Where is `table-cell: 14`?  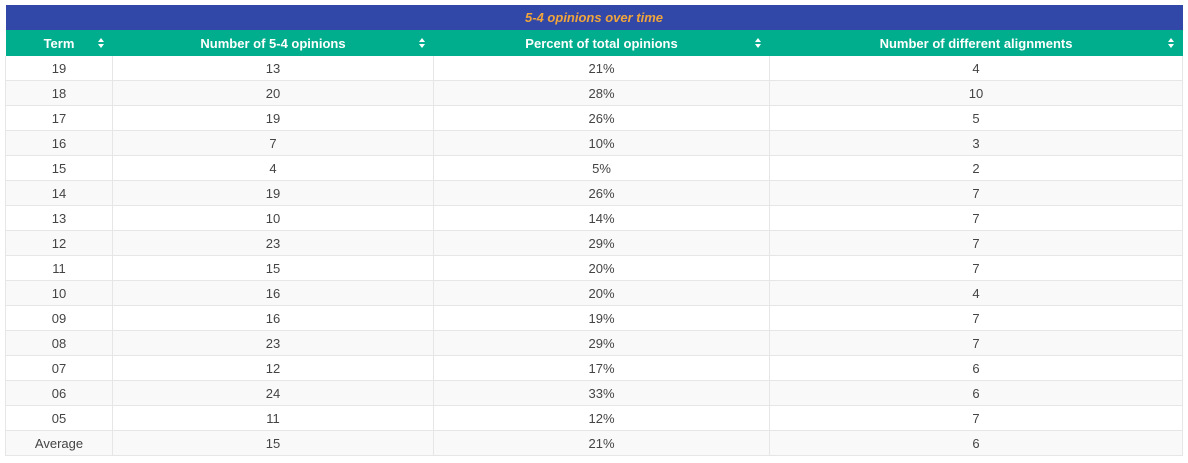
table-cell: 14 is located at coordinates (59, 193).